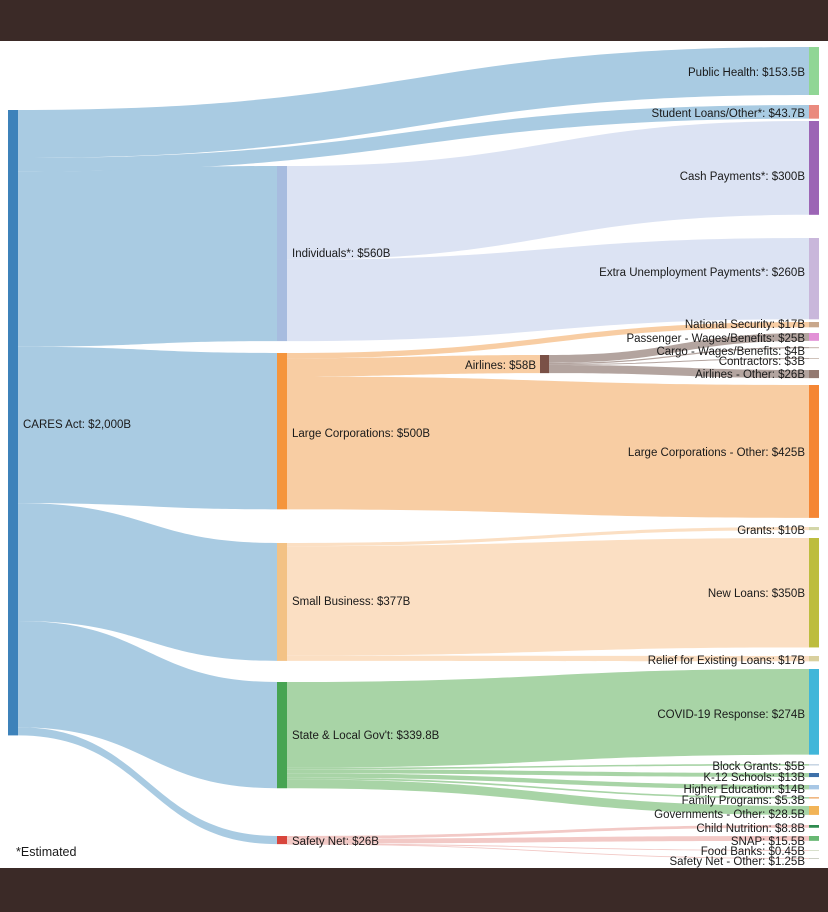  I want to click on node-relief_existing, so click(814, 659).